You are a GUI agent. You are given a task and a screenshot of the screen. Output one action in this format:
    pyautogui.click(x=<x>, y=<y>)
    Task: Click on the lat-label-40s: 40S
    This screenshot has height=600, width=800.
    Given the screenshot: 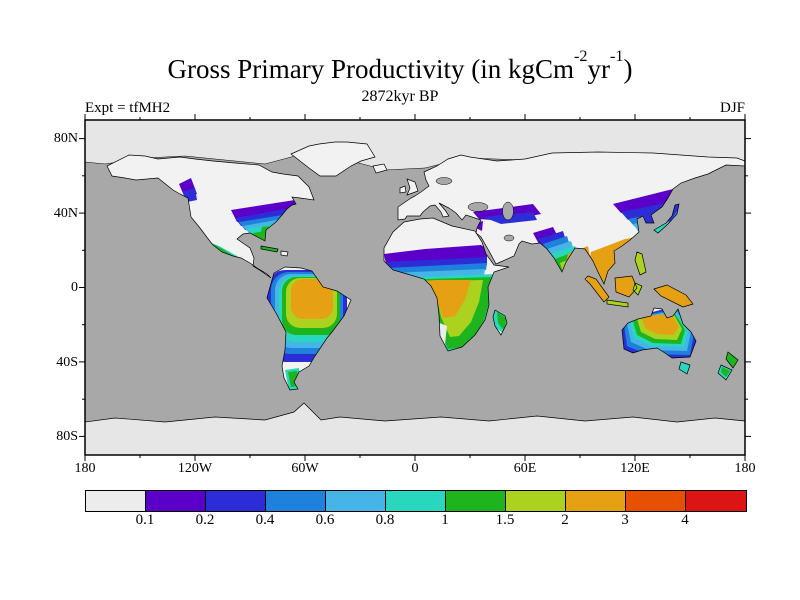 What is the action you would take?
    pyautogui.click(x=67, y=362)
    